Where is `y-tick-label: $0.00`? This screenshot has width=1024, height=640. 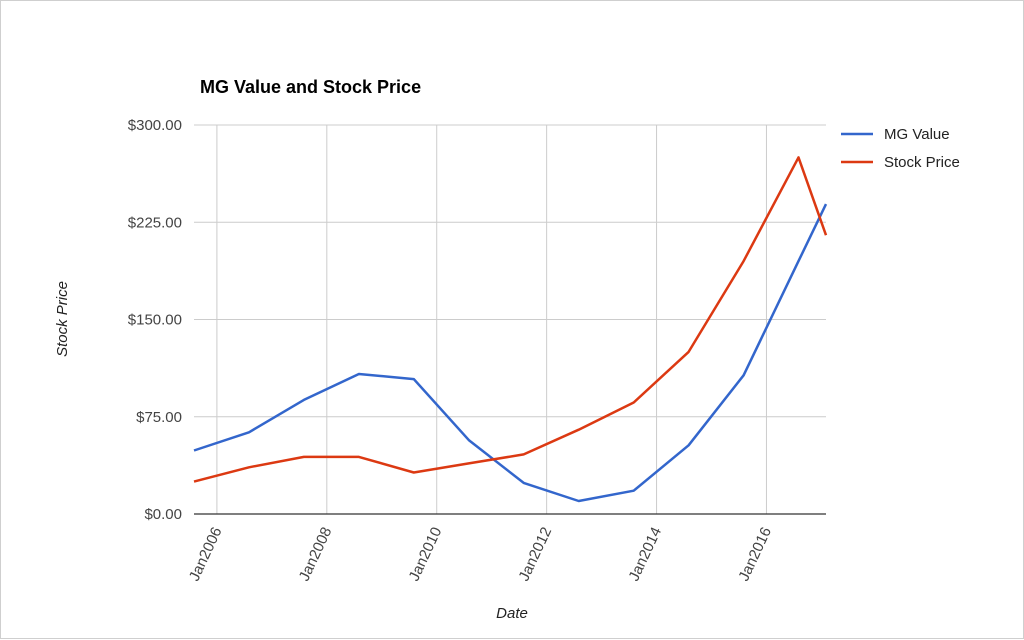
y-tick-label: $0.00 is located at coordinates (163, 514).